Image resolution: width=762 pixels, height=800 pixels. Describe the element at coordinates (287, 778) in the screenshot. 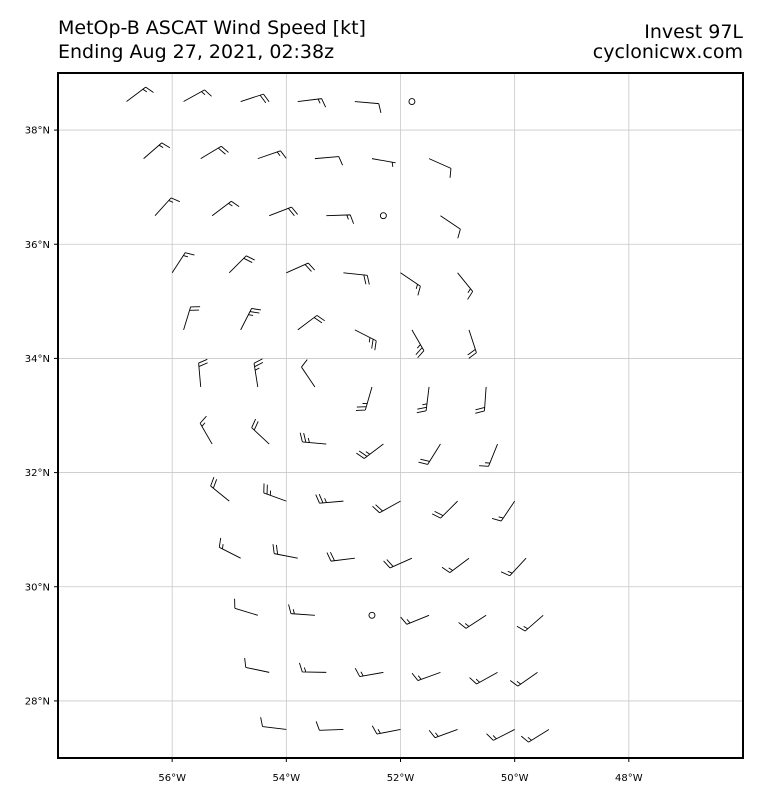

I see `lon-tick-label: 54°W` at that location.